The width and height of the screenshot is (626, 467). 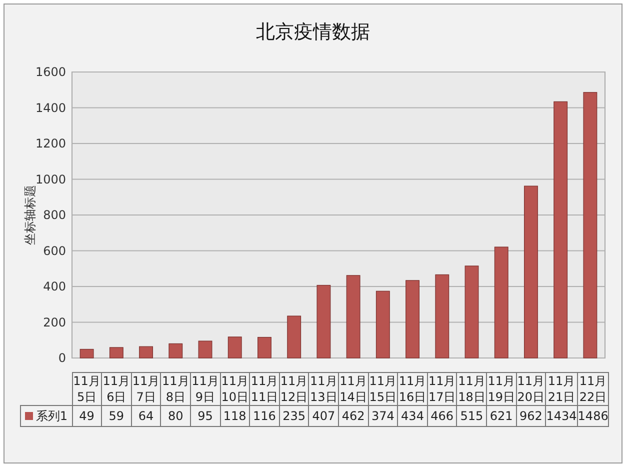 I want to click on x-tick-label: 11月19日, so click(x=501, y=389).